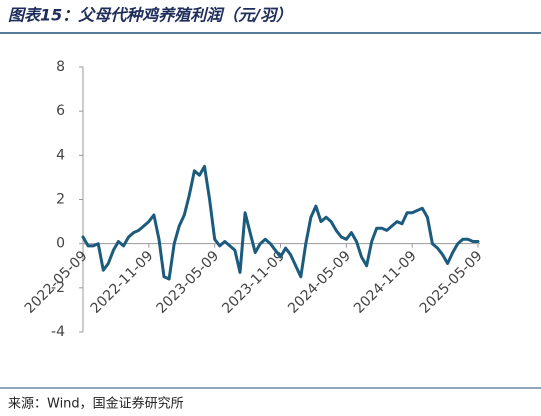 This screenshot has width=541, height=416. What do you see at coordinates (60, 244) in the screenshot?
I see `y-tick-label: 0` at bounding box center [60, 244].